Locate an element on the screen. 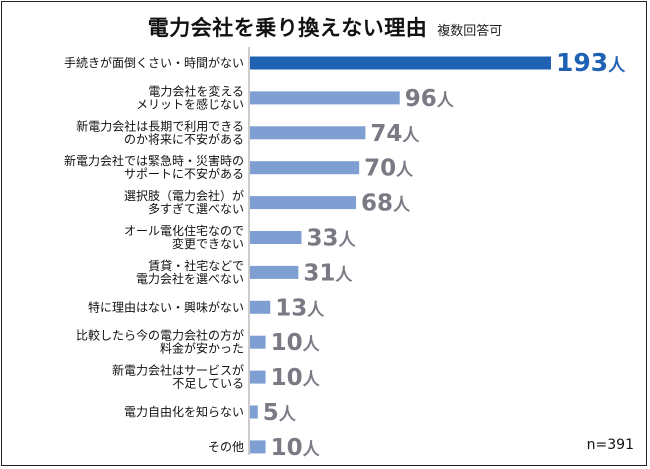 This screenshot has height=469, width=650. category-label: 選択肢（電力会社）が多すぎて選べない is located at coordinates (184, 202).